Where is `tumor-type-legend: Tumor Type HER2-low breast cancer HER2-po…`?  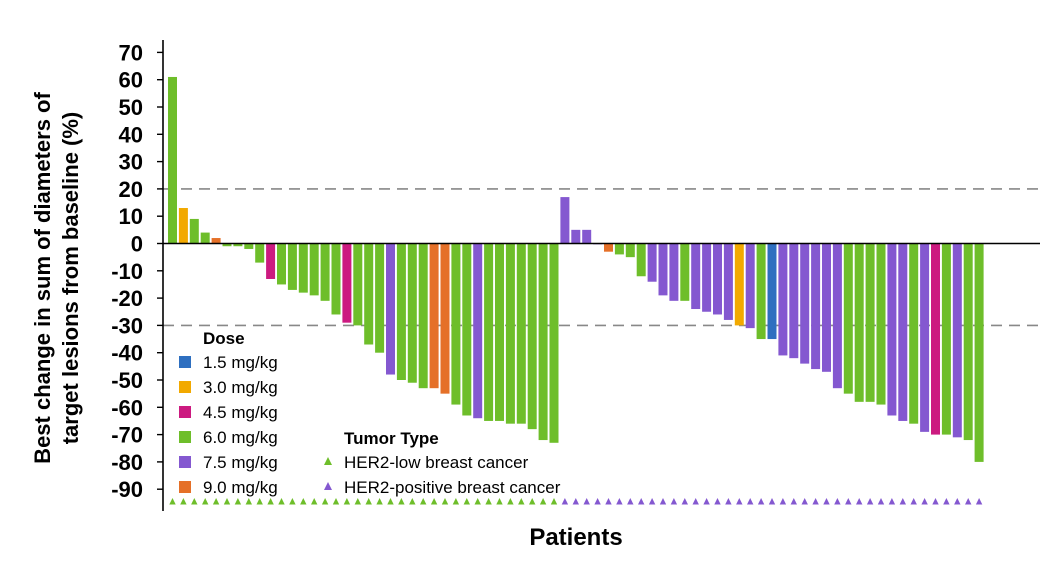 tumor-type-legend: Tumor Type HER2-low breast cancer HER2-po… is located at coordinates (442, 463).